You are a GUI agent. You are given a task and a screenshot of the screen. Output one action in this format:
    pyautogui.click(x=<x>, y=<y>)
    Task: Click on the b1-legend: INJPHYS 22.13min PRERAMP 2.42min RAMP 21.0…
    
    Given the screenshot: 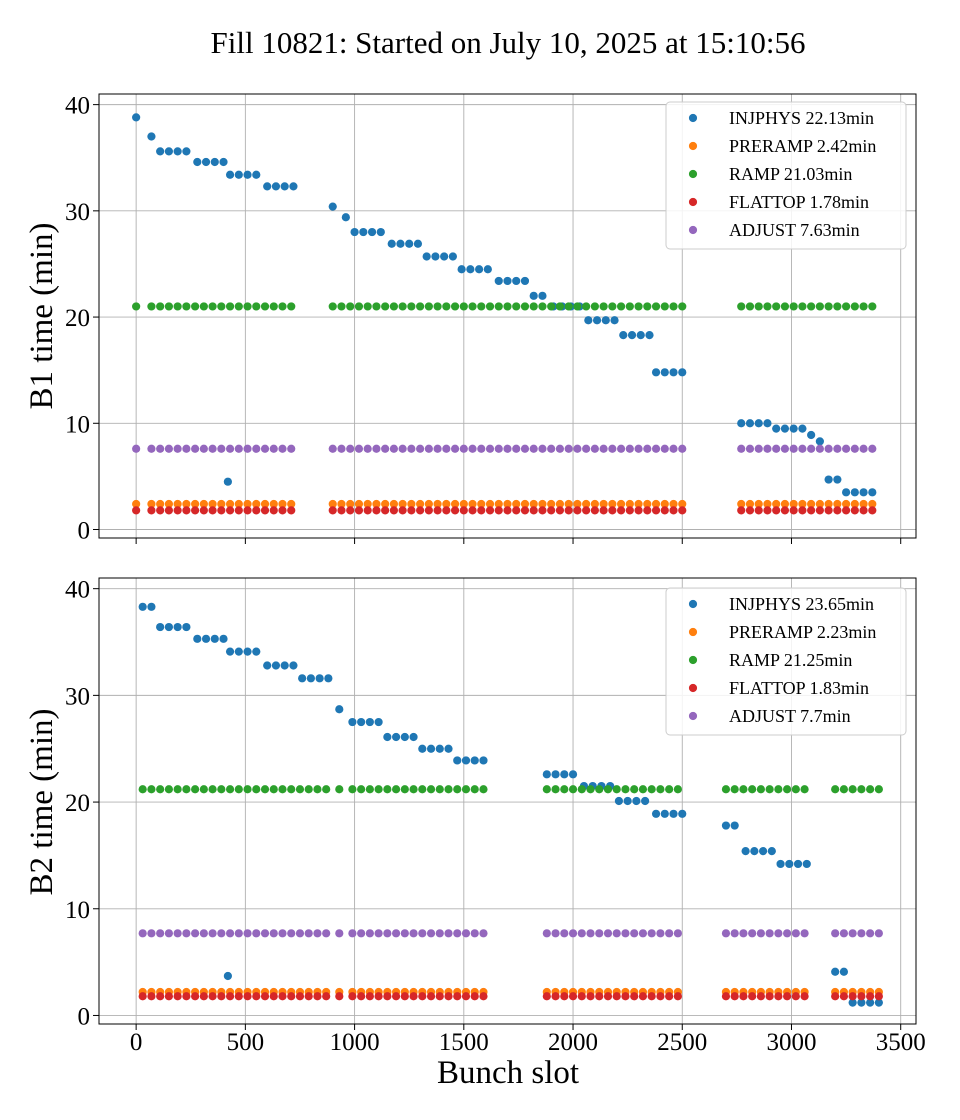 What is the action you would take?
    pyautogui.click(x=786, y=175)
    